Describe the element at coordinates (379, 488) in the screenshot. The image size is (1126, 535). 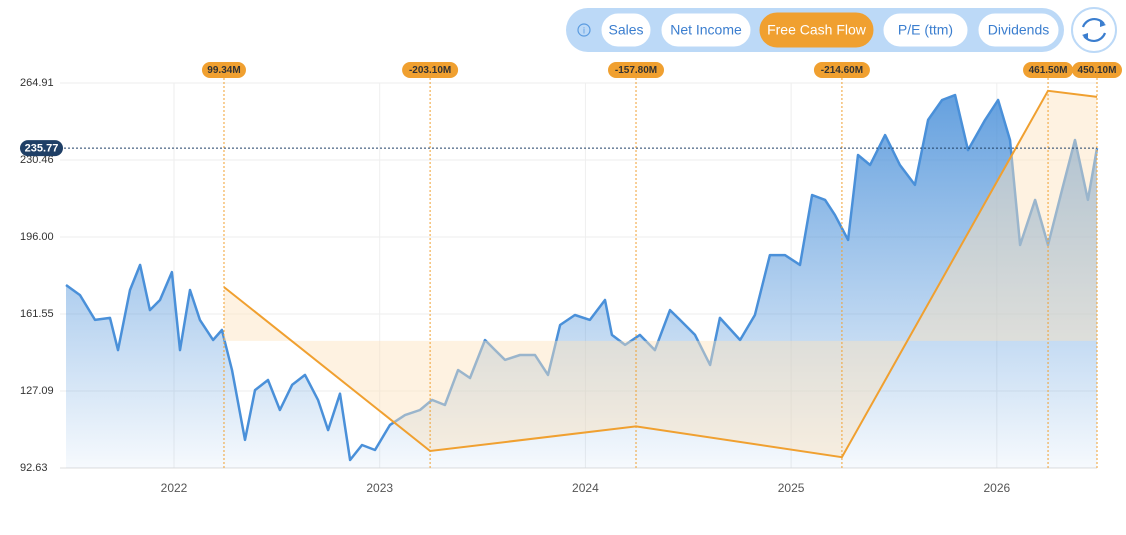
I see `x-tick-label: 2023` at that location.